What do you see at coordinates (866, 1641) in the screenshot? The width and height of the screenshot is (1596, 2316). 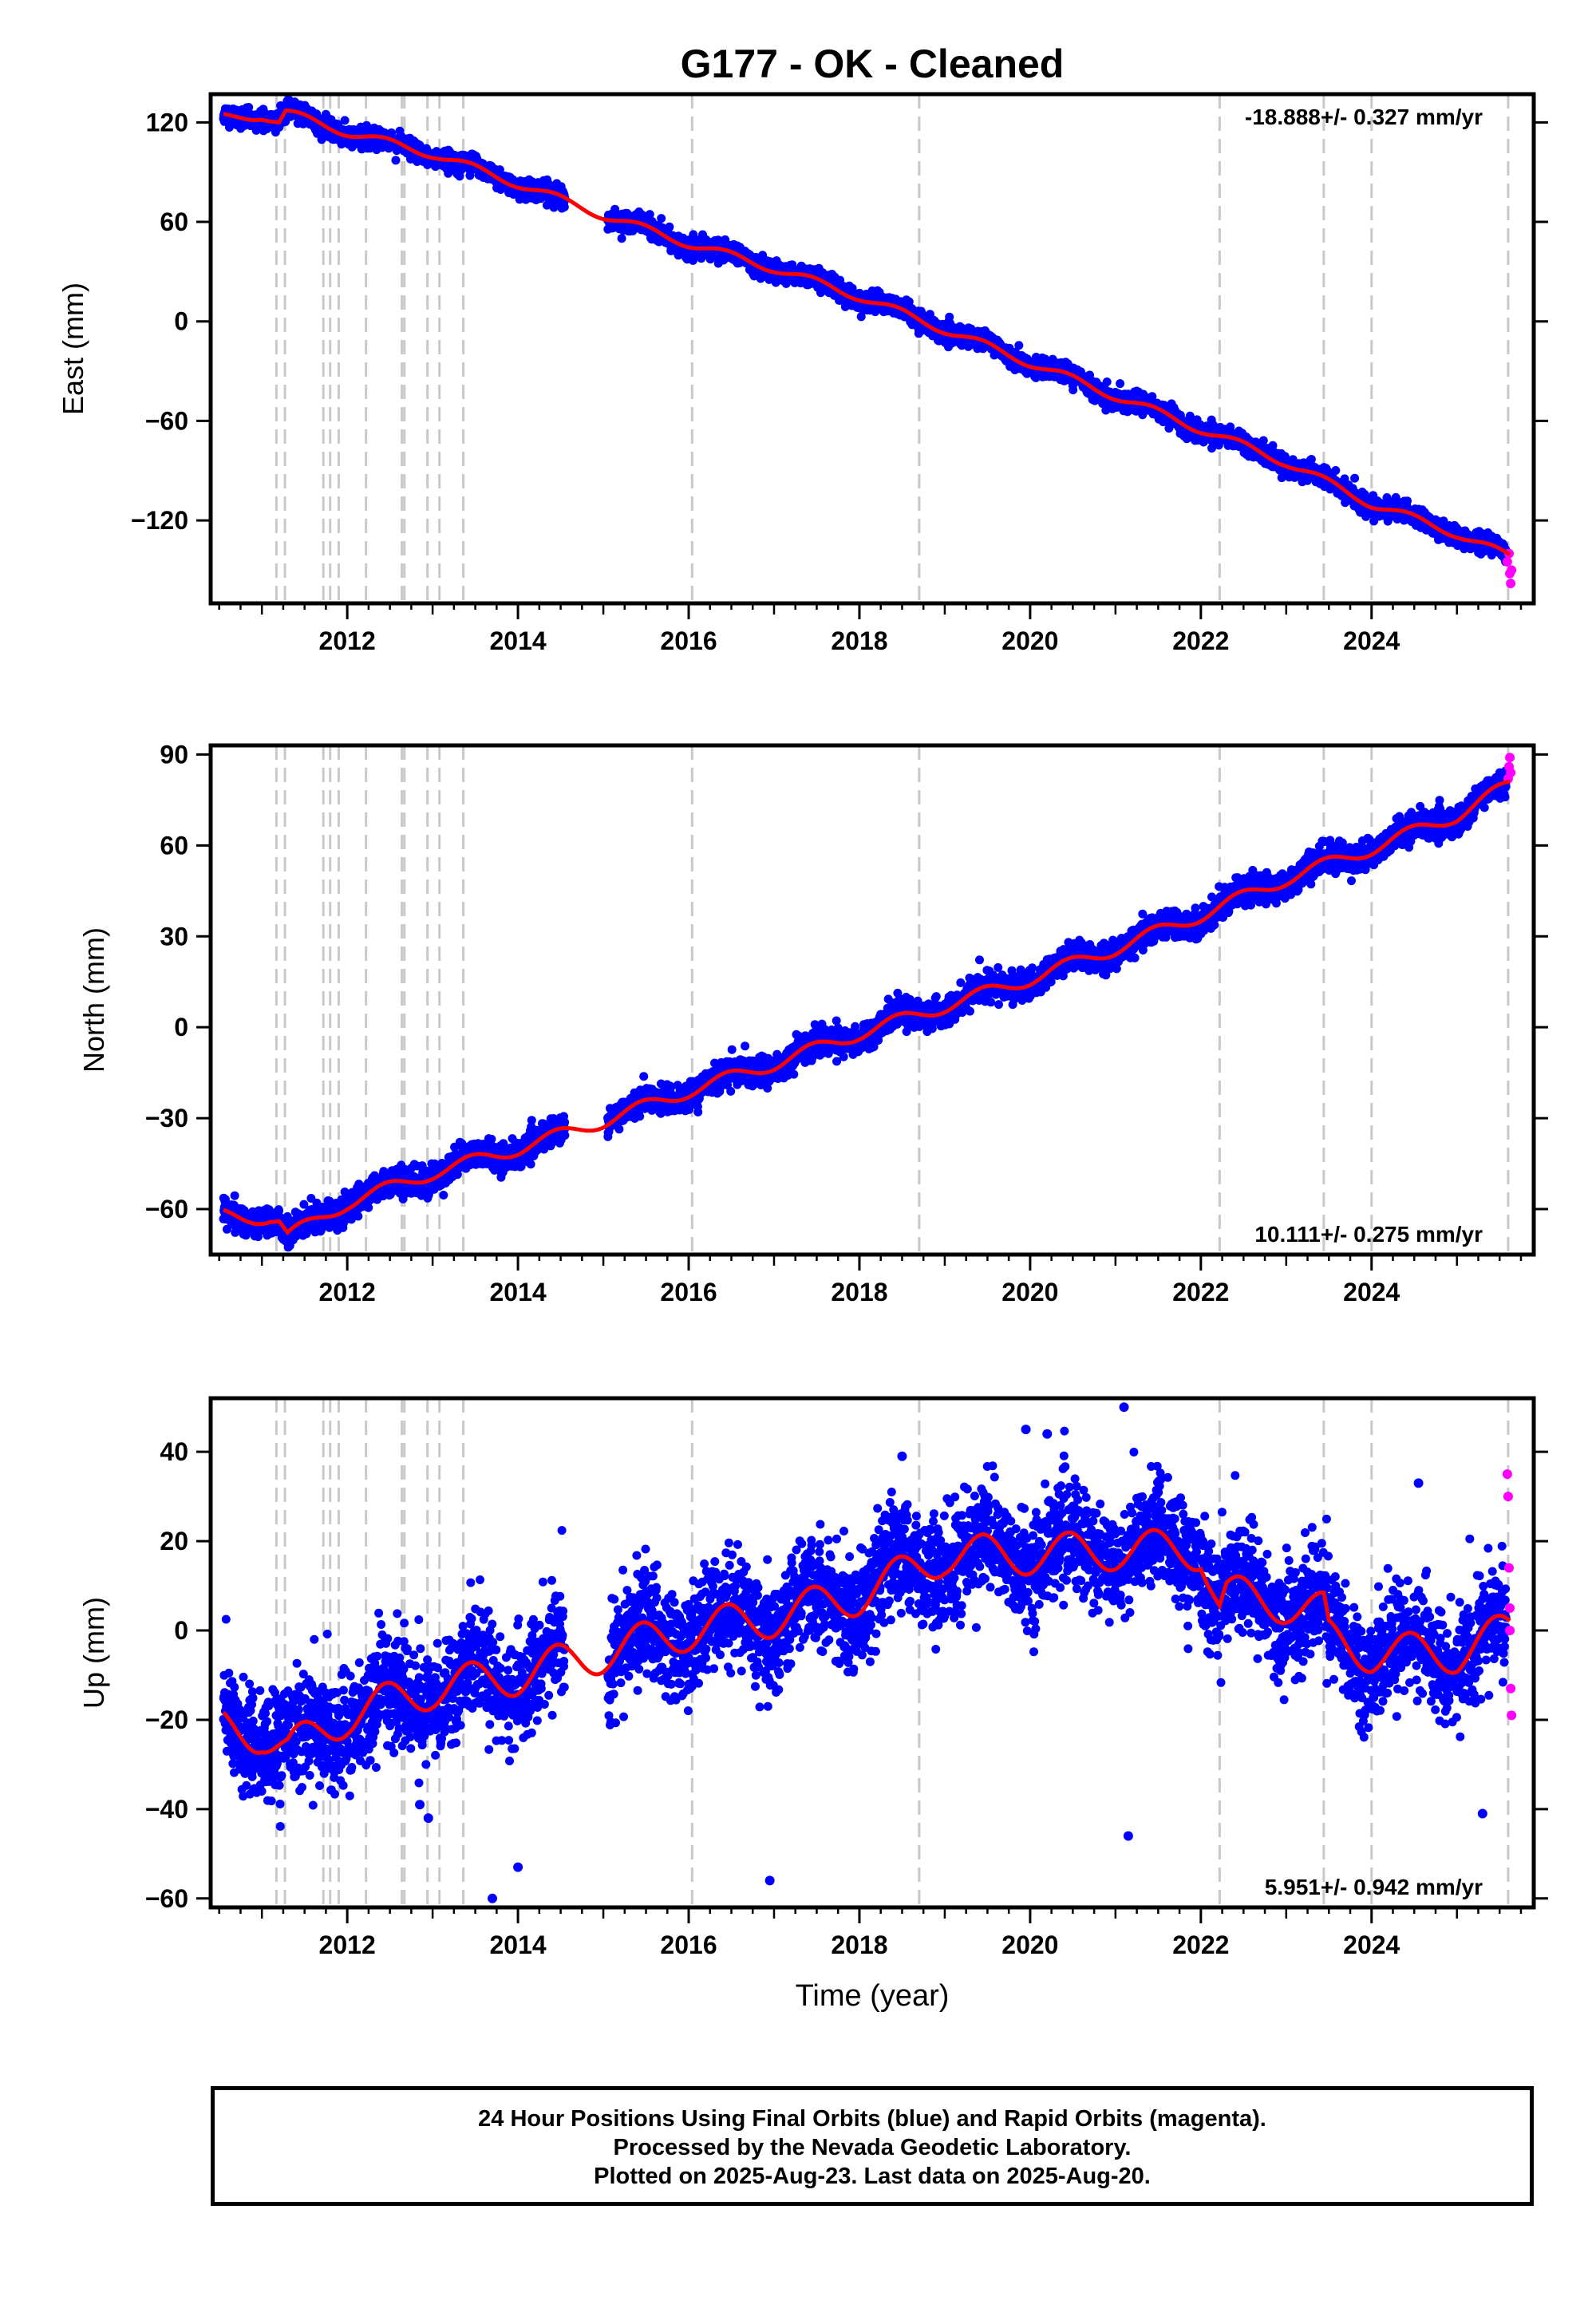 I see `up-model-line` at bounding box center [866, 1641].